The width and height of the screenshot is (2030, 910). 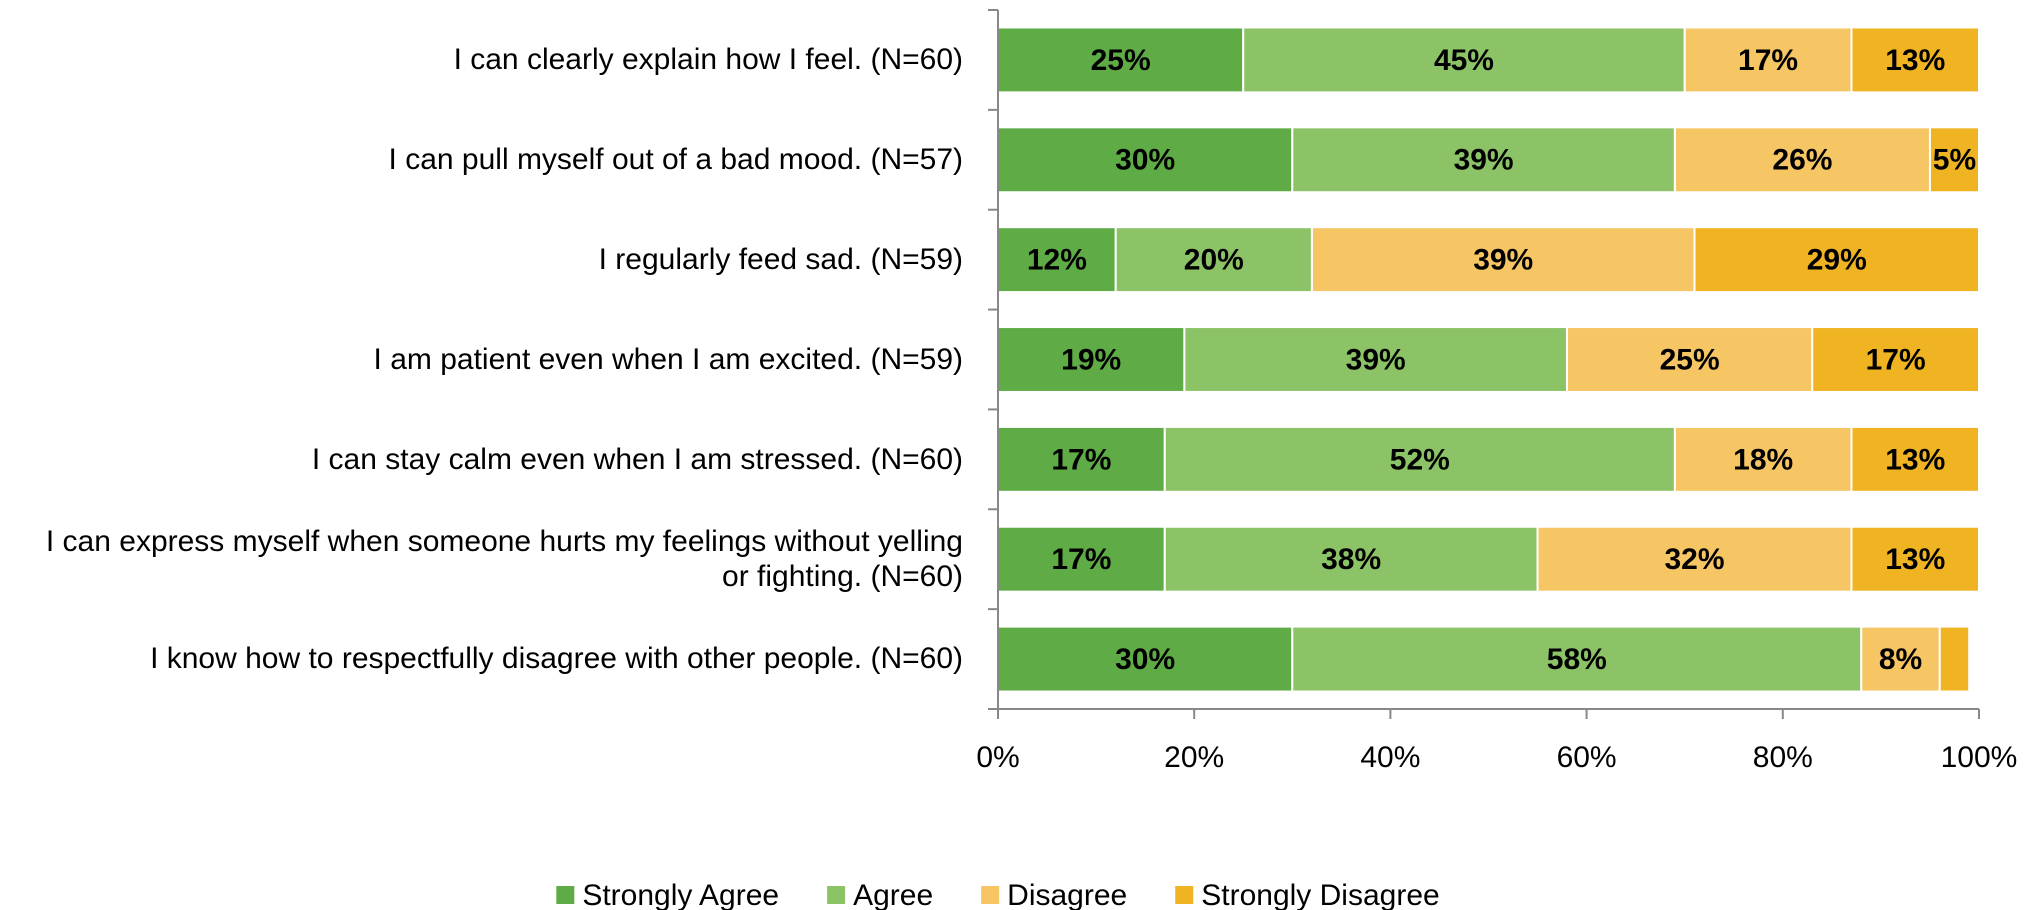 I want to click on data-label: 29%, so click(x=1837, y=260).